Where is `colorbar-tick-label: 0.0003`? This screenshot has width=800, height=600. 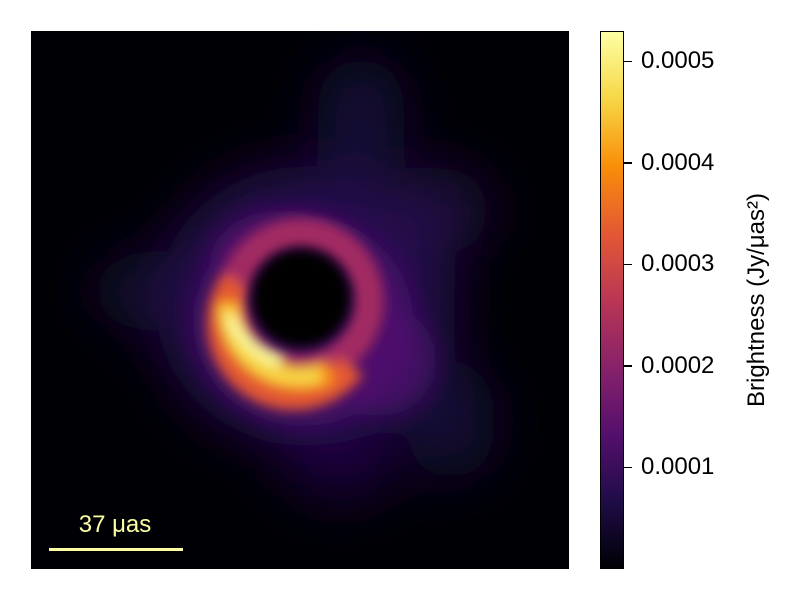 colorbar-tick-label: 0.0003 is located at coordinates (678, 264).